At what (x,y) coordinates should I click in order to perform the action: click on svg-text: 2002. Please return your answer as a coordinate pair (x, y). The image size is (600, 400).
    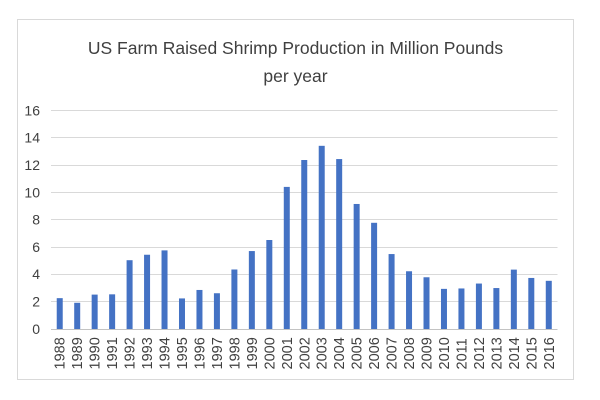
    Looking at the image, I should click on (305, 353).